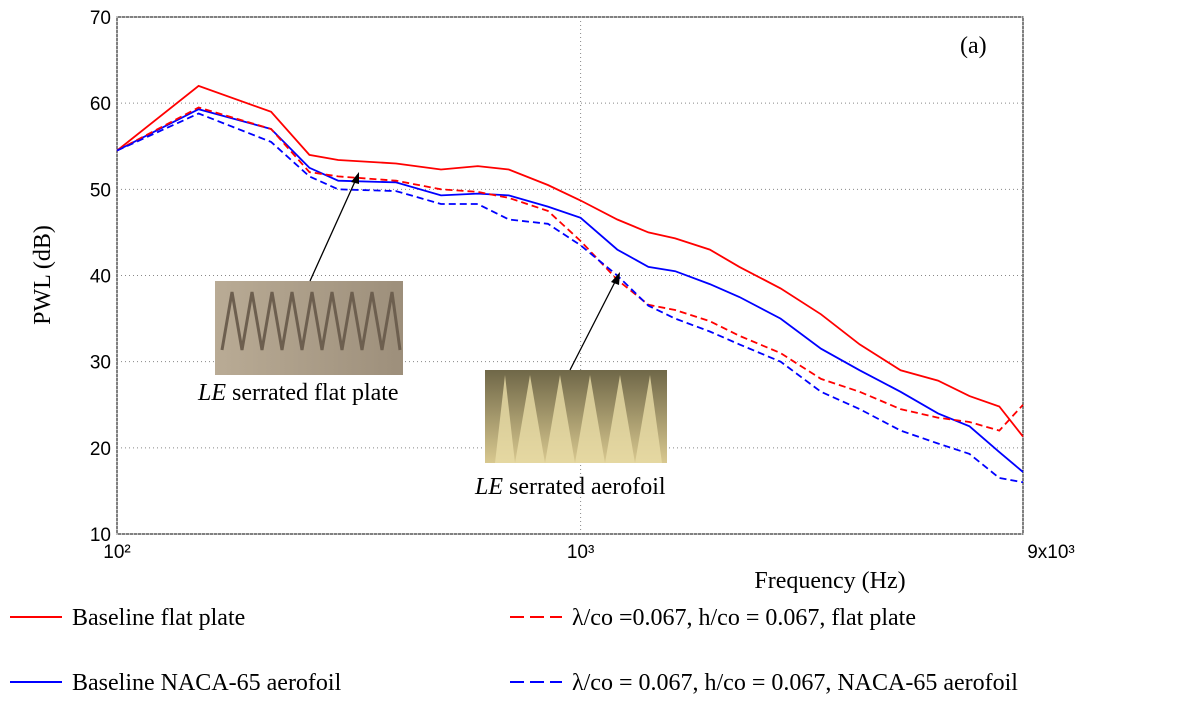 The height and width of the screenshot is (711, 1193). Describe the element at coordinates (100, 363) in the screenshot. I see `y-tick-label: 30` at that location.